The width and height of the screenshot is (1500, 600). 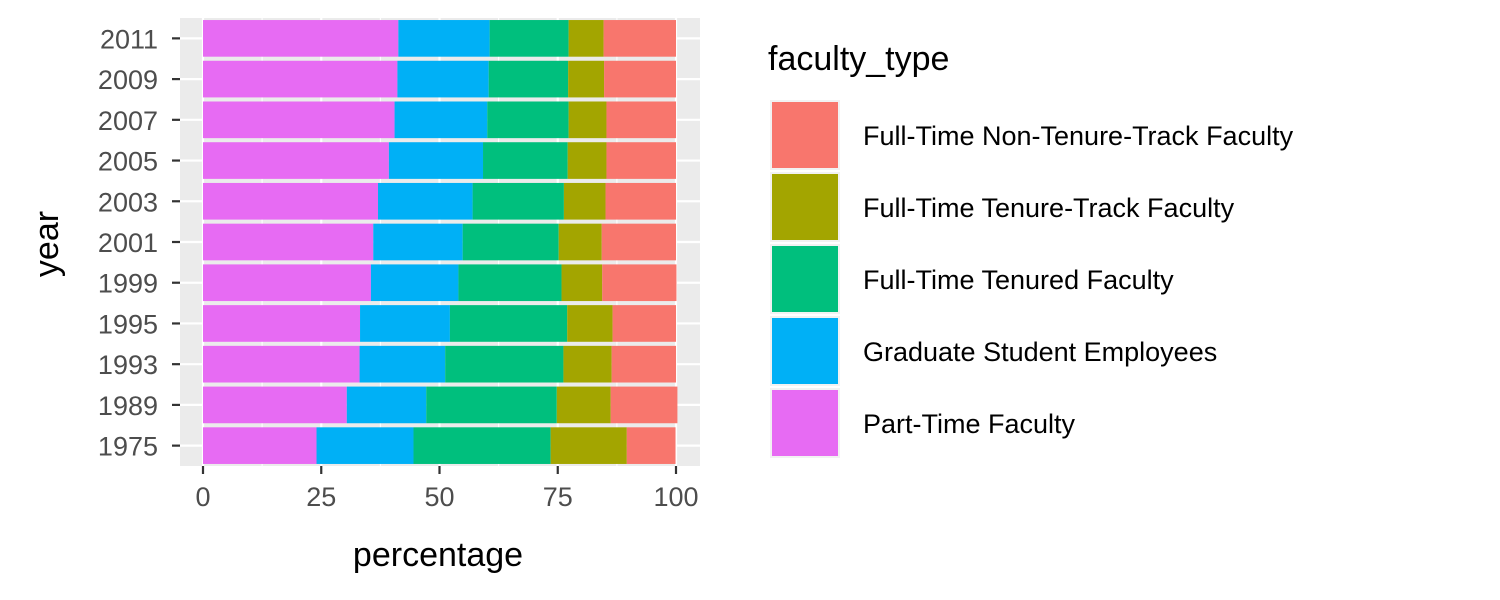 What do you see at coordinates (128, 365) in the screenshot?
I see `y-tick-label: 1993` at bounding box center [128, 365].